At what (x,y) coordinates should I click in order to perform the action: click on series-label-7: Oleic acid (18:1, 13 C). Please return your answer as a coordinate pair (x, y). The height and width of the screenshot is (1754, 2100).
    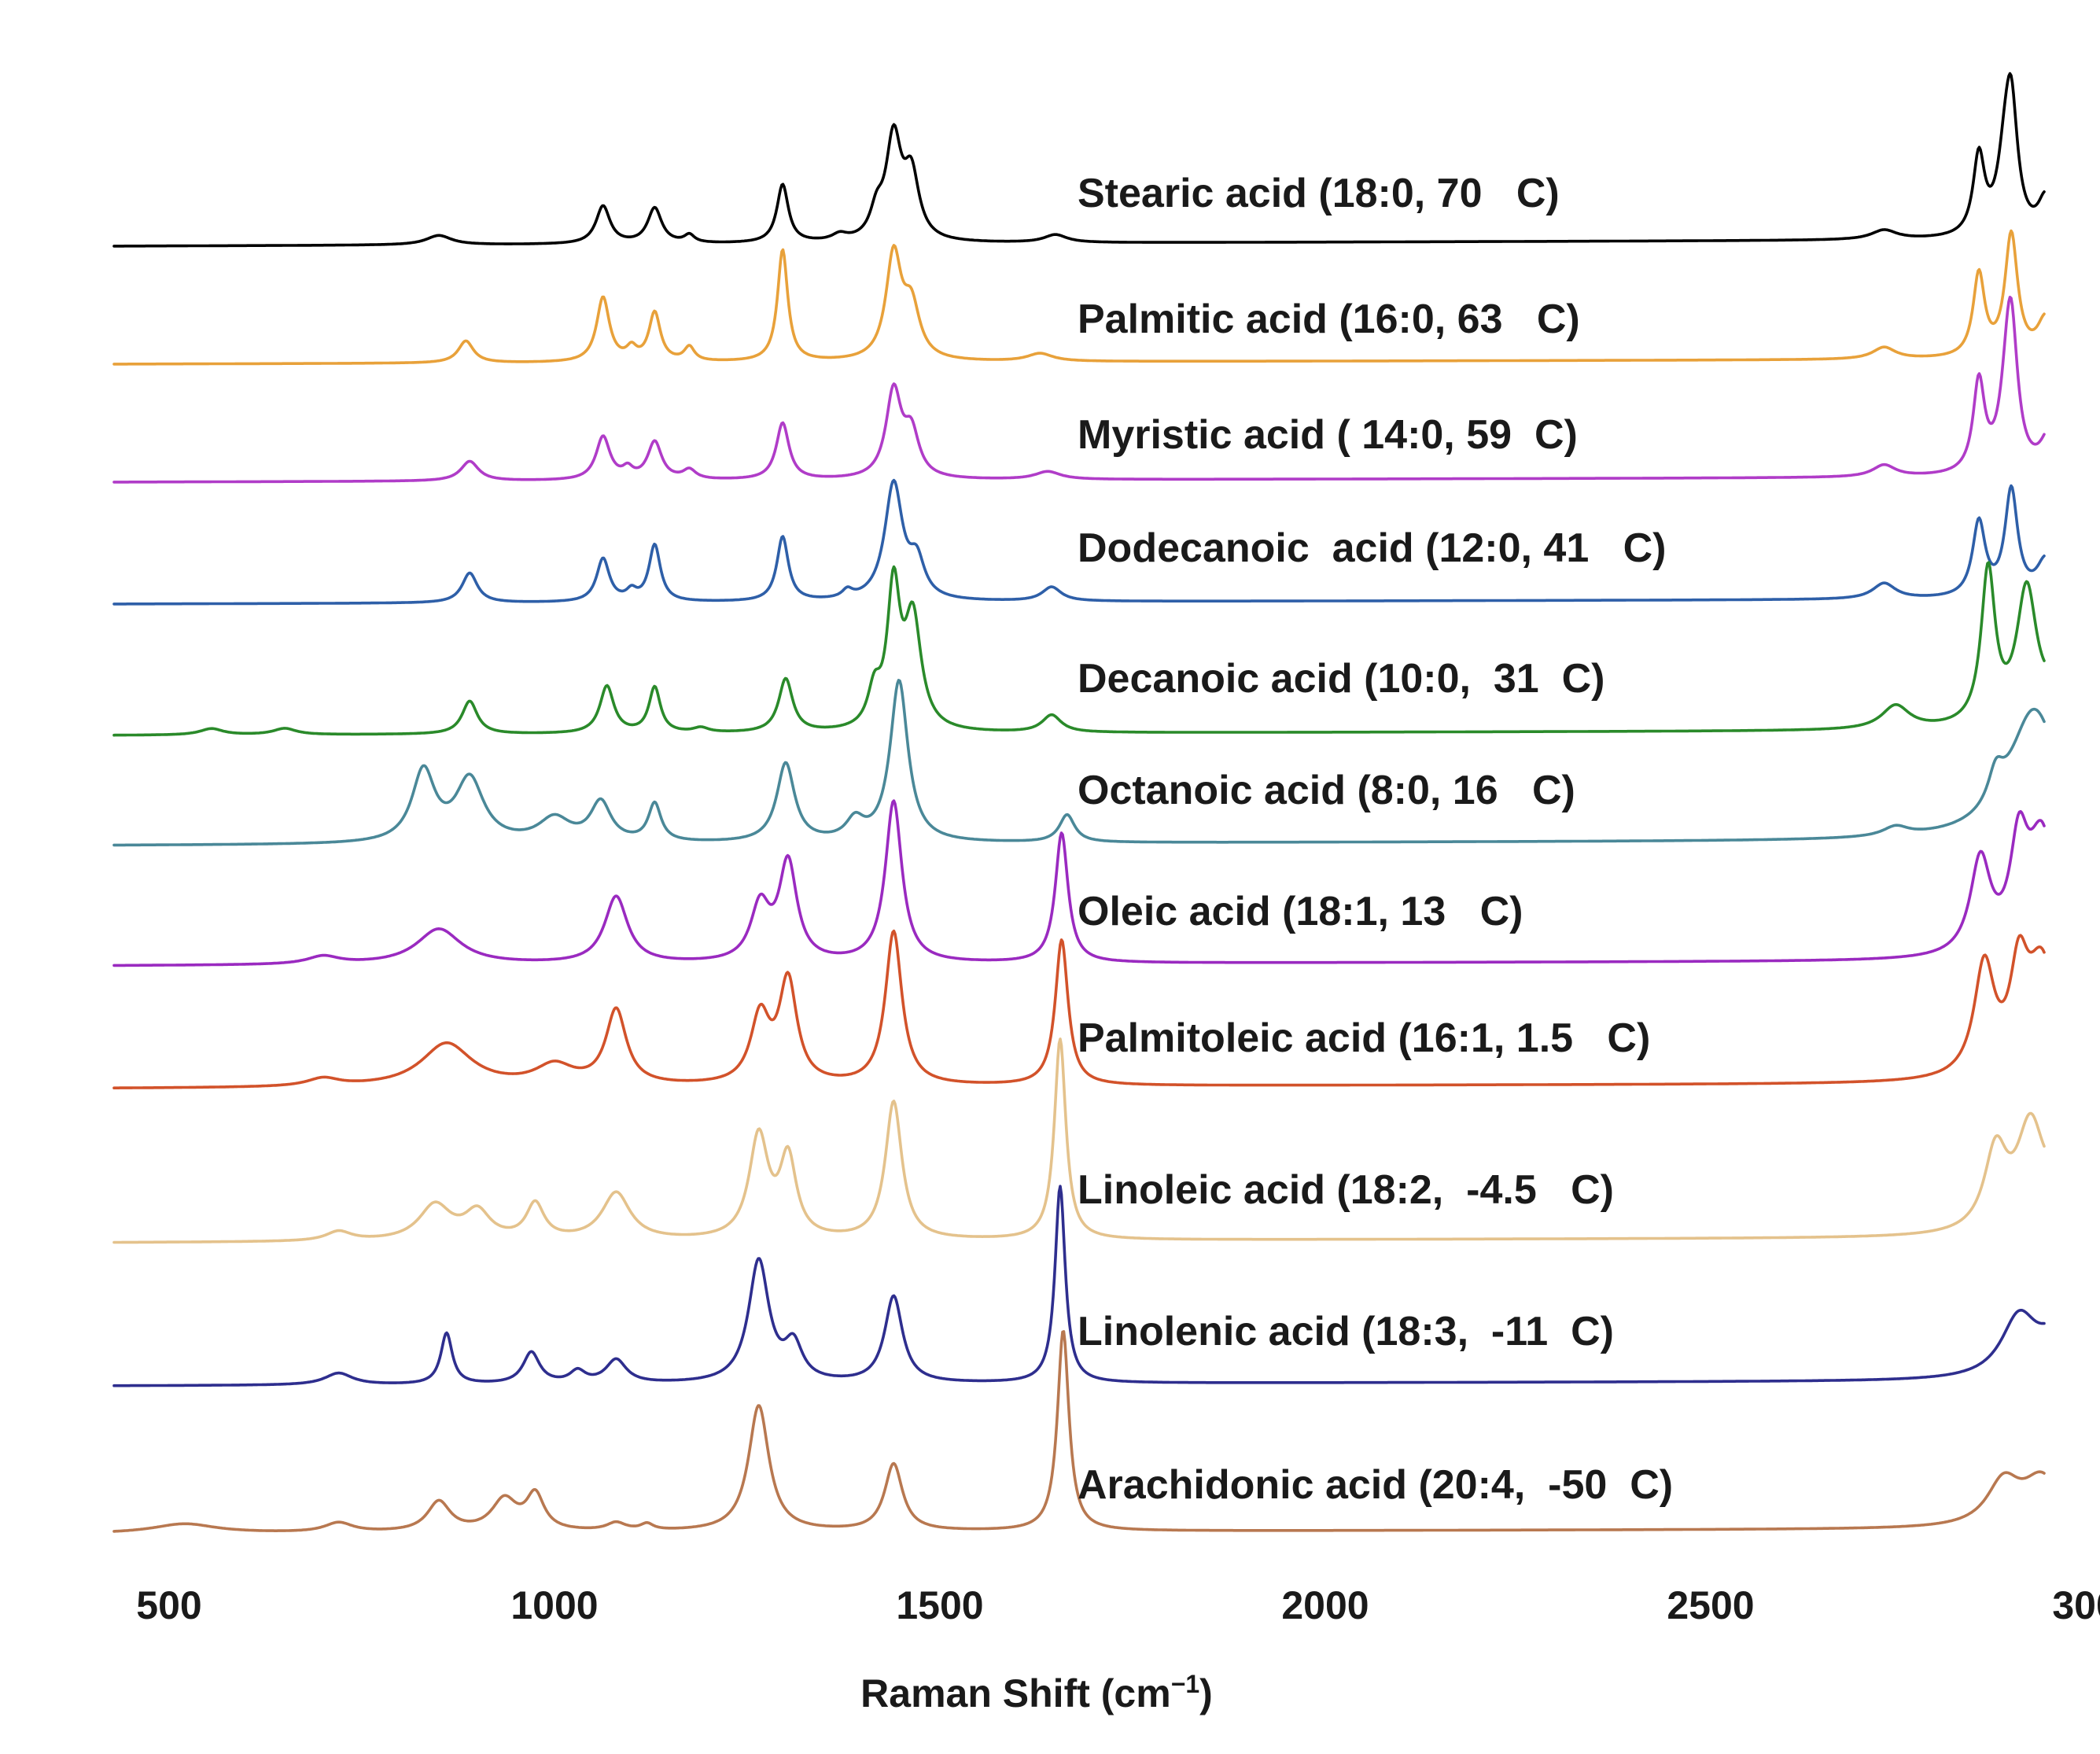
    Looking at the image, I should click on (1300, 911).